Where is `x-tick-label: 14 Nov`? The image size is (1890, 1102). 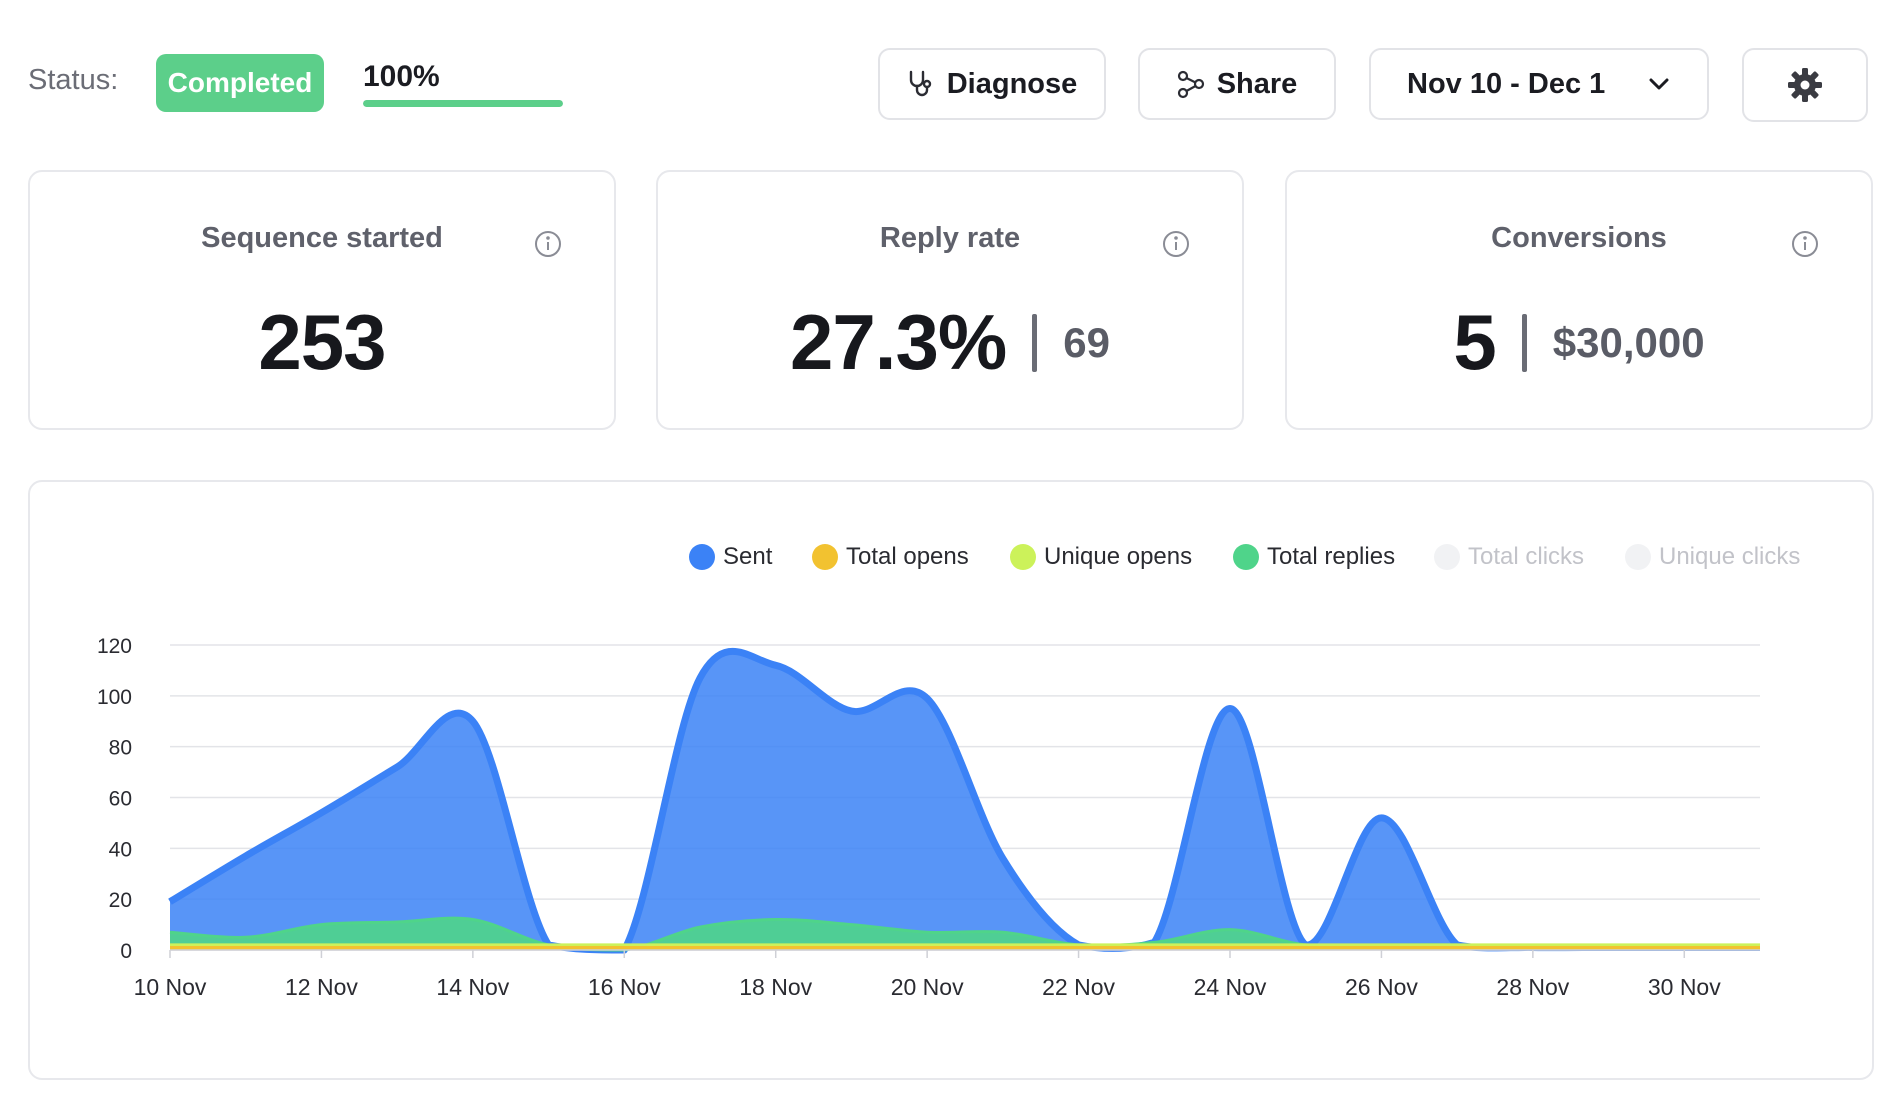
x-tick-label: 14 Nov is located at coordinates (472, 987).